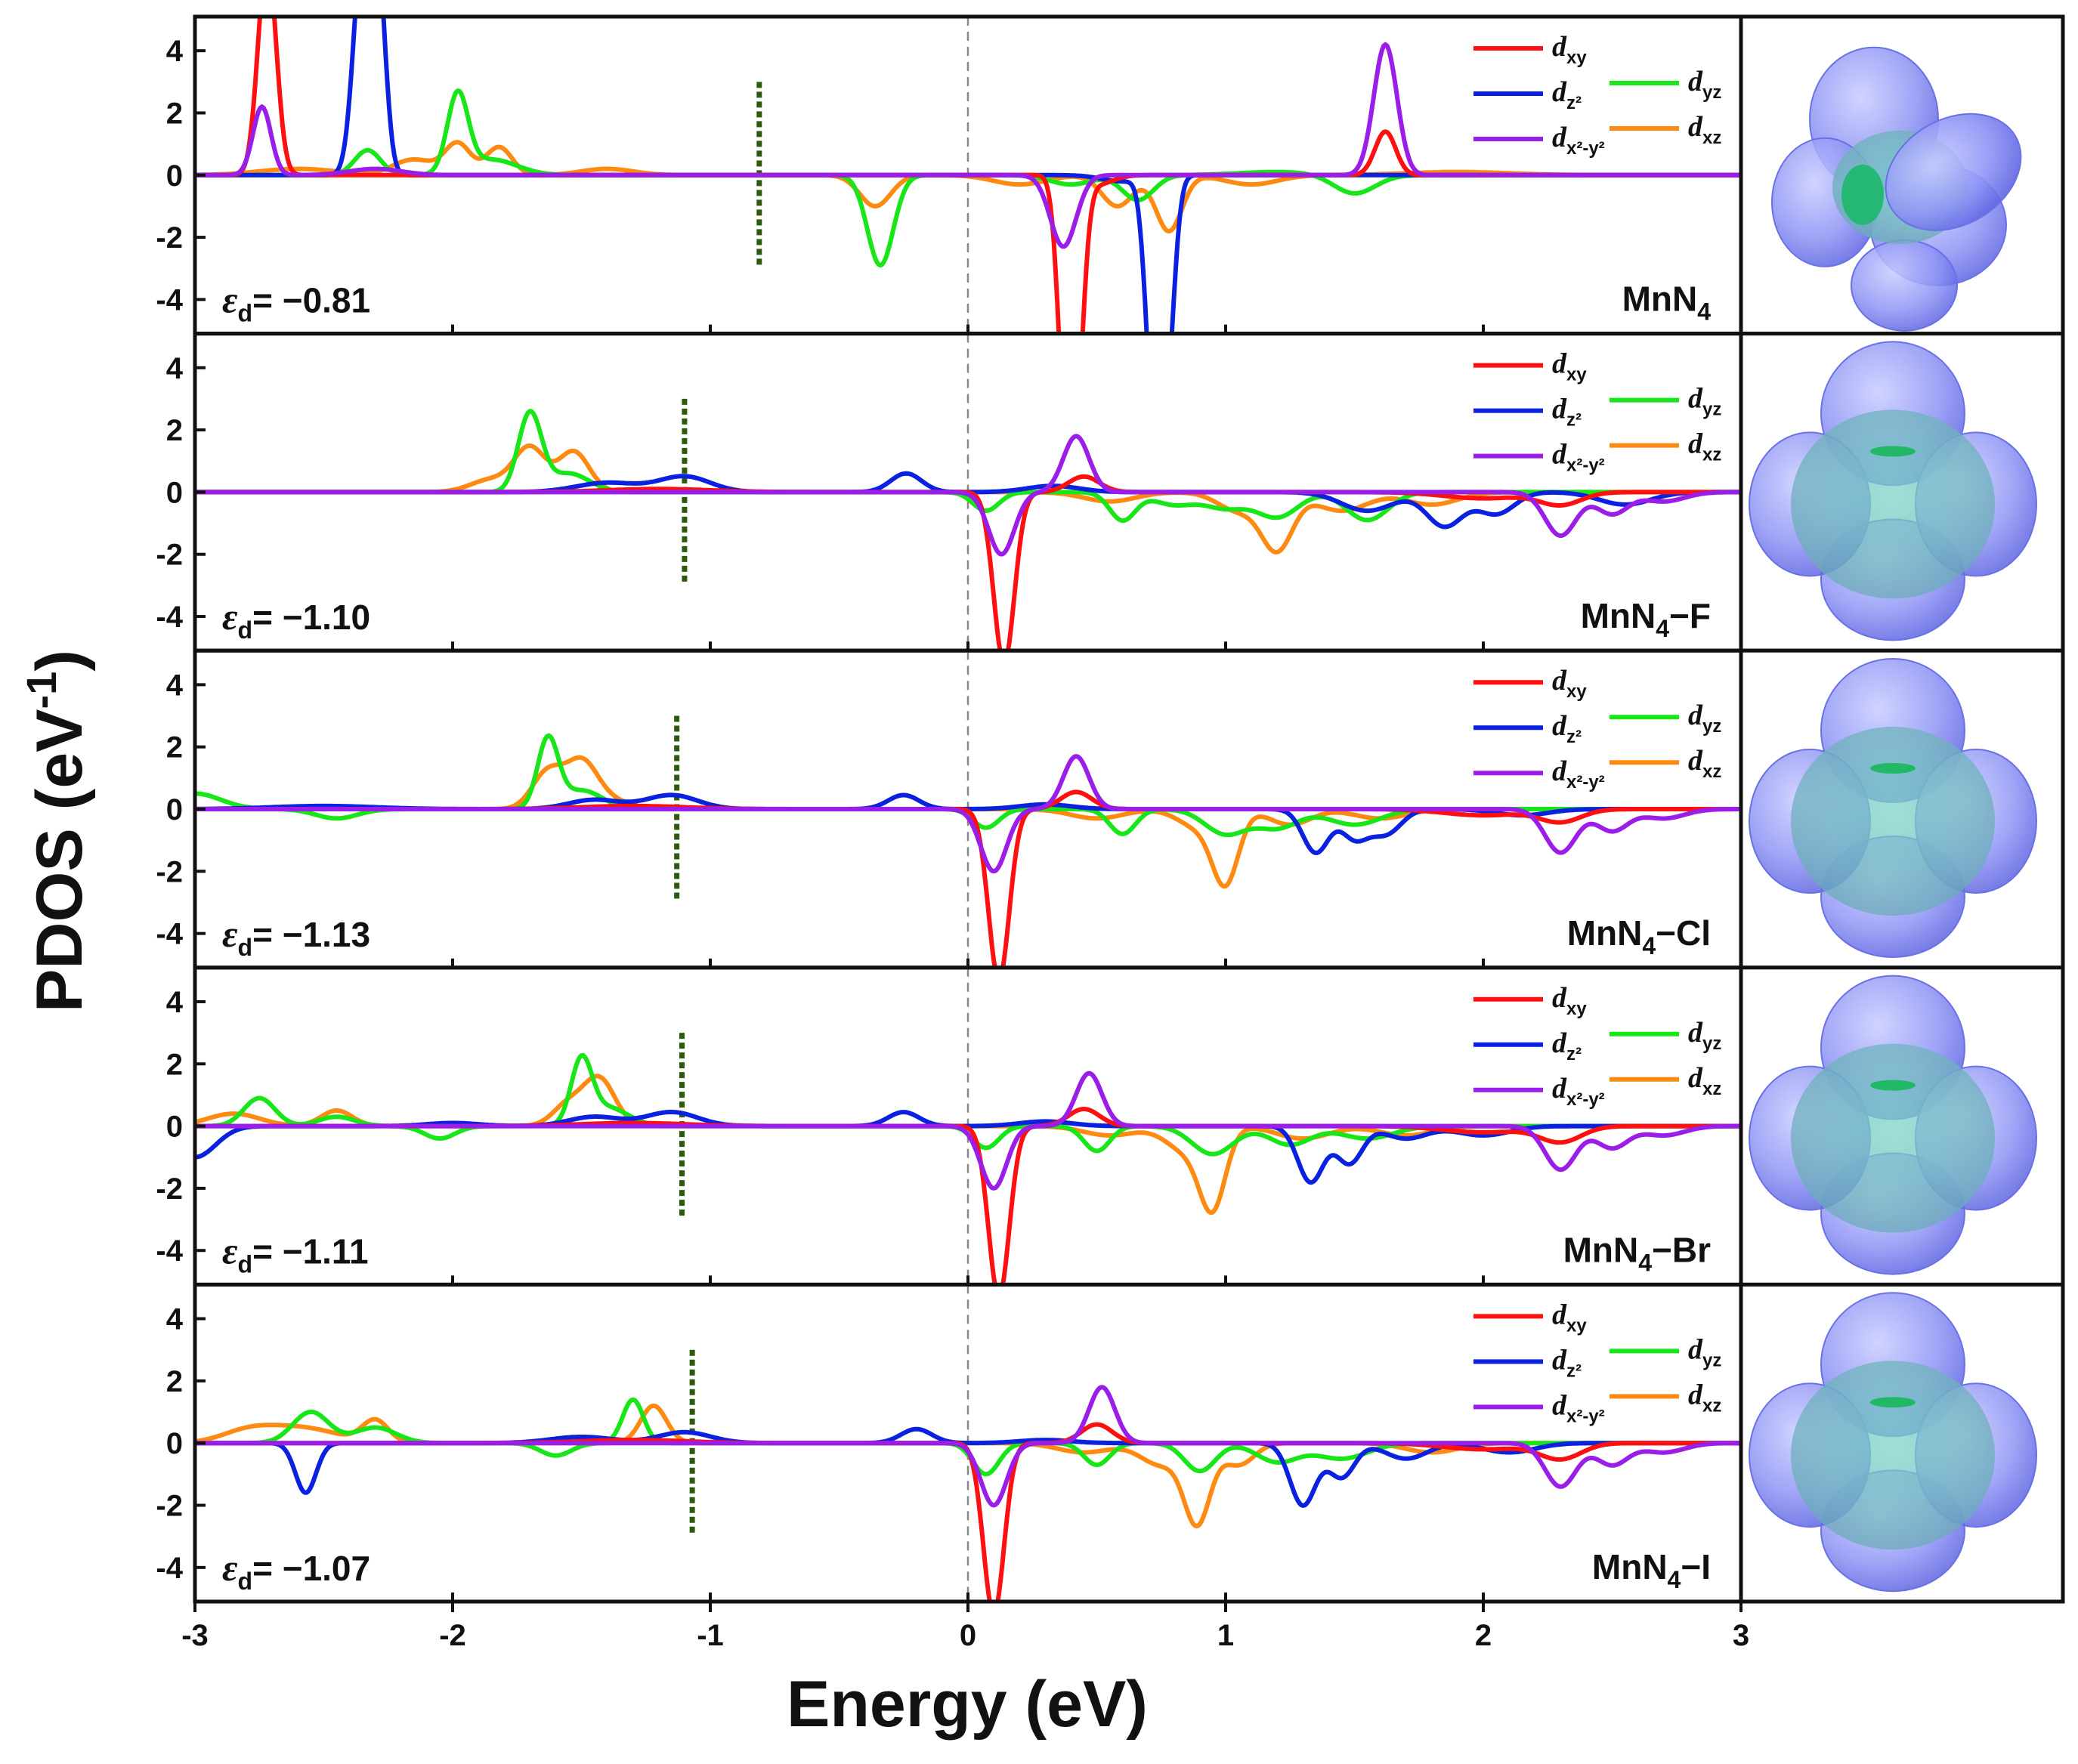 Image resolution: width=2078 pixels, height=1764 pixels. Describe the element at coordinates (1893, 1455) in the screenshot. I see `orbital-core` at that location.